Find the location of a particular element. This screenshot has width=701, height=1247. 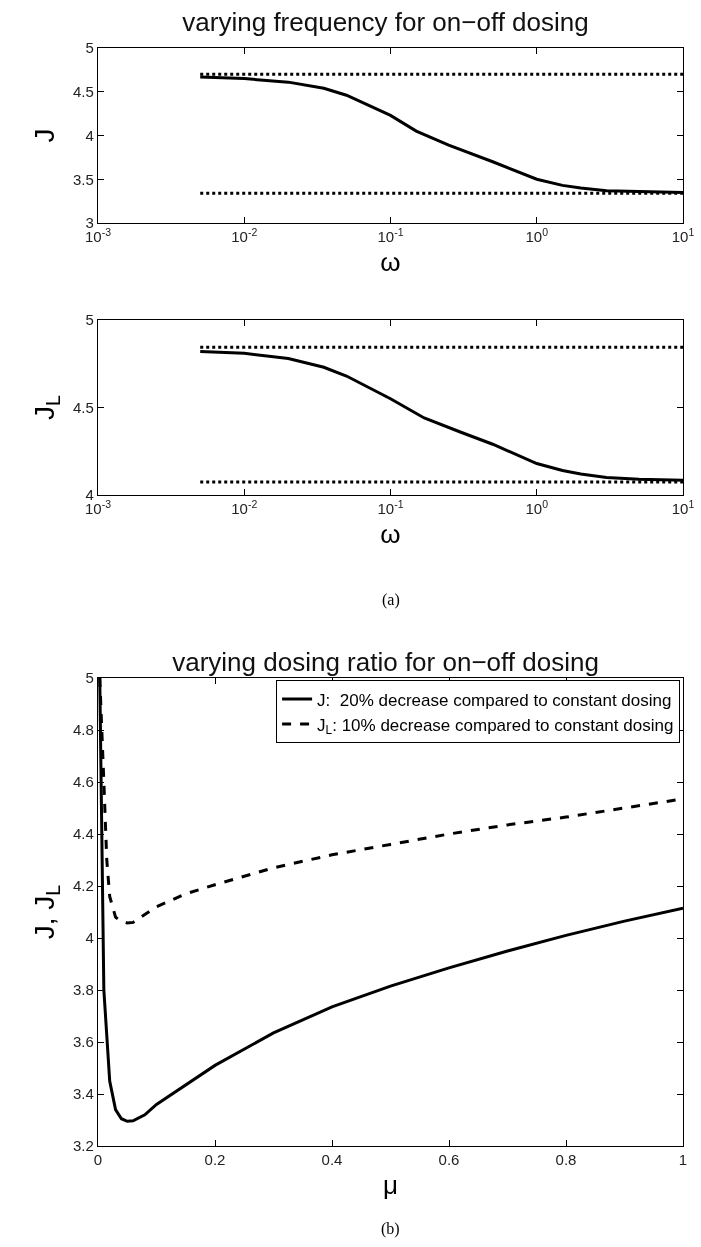

chart-title: varying frequency for on−off dosing is located at coordinates (385, 22).